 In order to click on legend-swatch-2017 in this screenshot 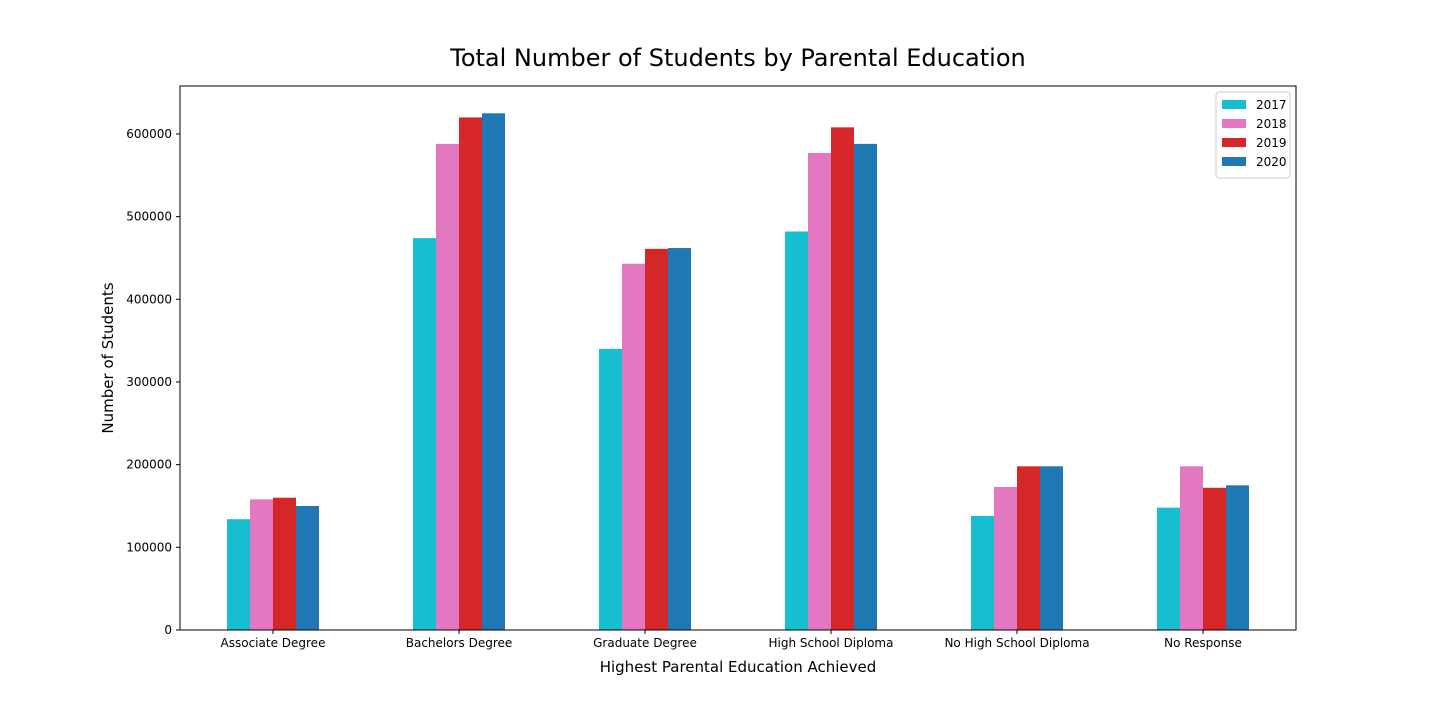, I will do `click(1234, 104)`.